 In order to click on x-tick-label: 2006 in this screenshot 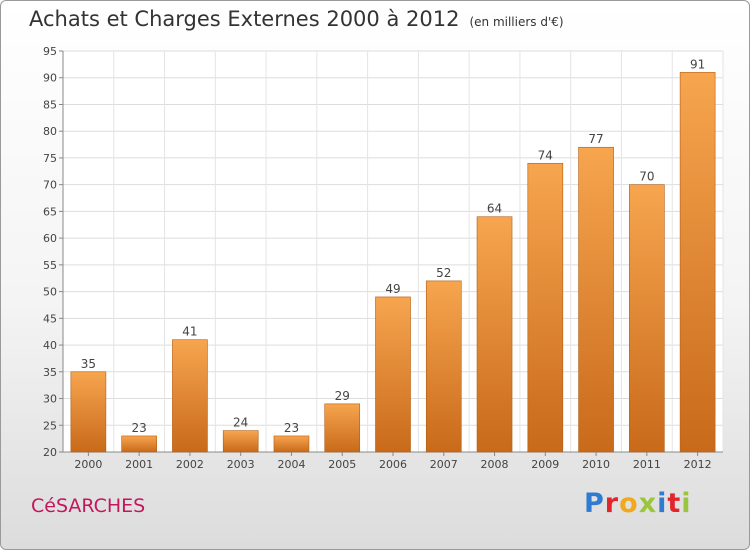, I will do `click(393, 464)`.